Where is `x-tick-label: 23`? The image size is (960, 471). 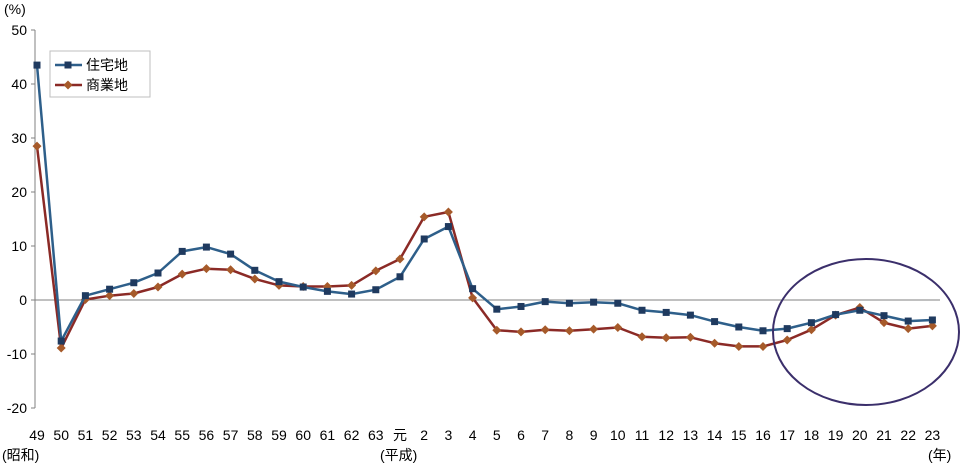
x-tick-label: 23 is located at coordinates (933, 435).